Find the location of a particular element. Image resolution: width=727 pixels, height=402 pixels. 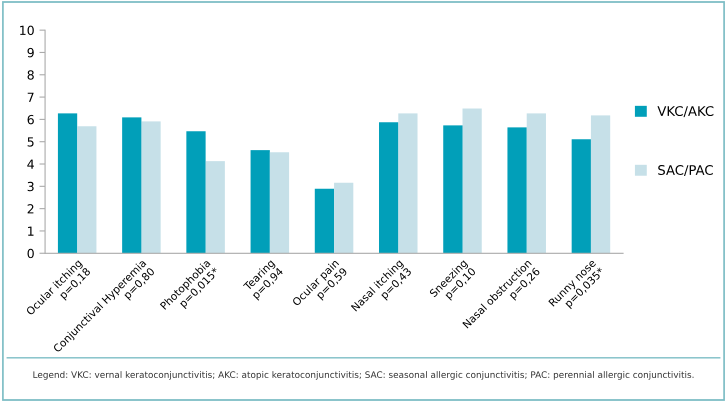

y-tick-label: 6 is located at coordinates (31, 119).